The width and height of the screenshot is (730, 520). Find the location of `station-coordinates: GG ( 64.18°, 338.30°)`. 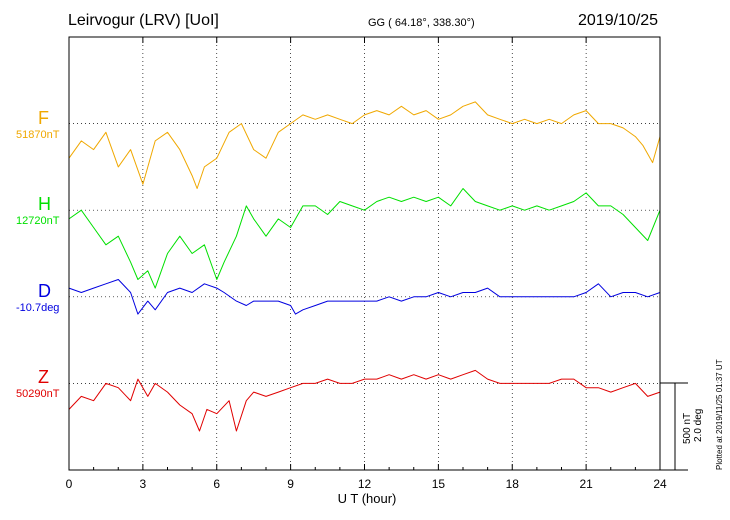

station-coordinates: GG ( 64.18°, 338.30°) is located at coordinates (421, 23).